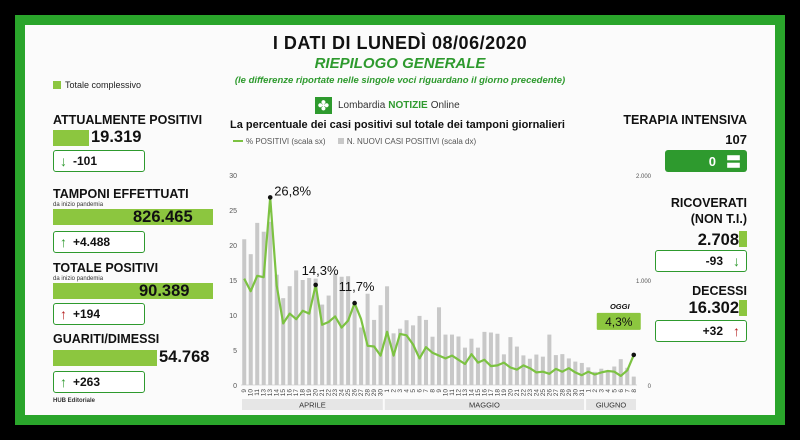 The height and width of the screenshot is (440, 800). Describe the element at coordinates (620, 306) in the screenshot. I see `today-label: OGGI` at that location.